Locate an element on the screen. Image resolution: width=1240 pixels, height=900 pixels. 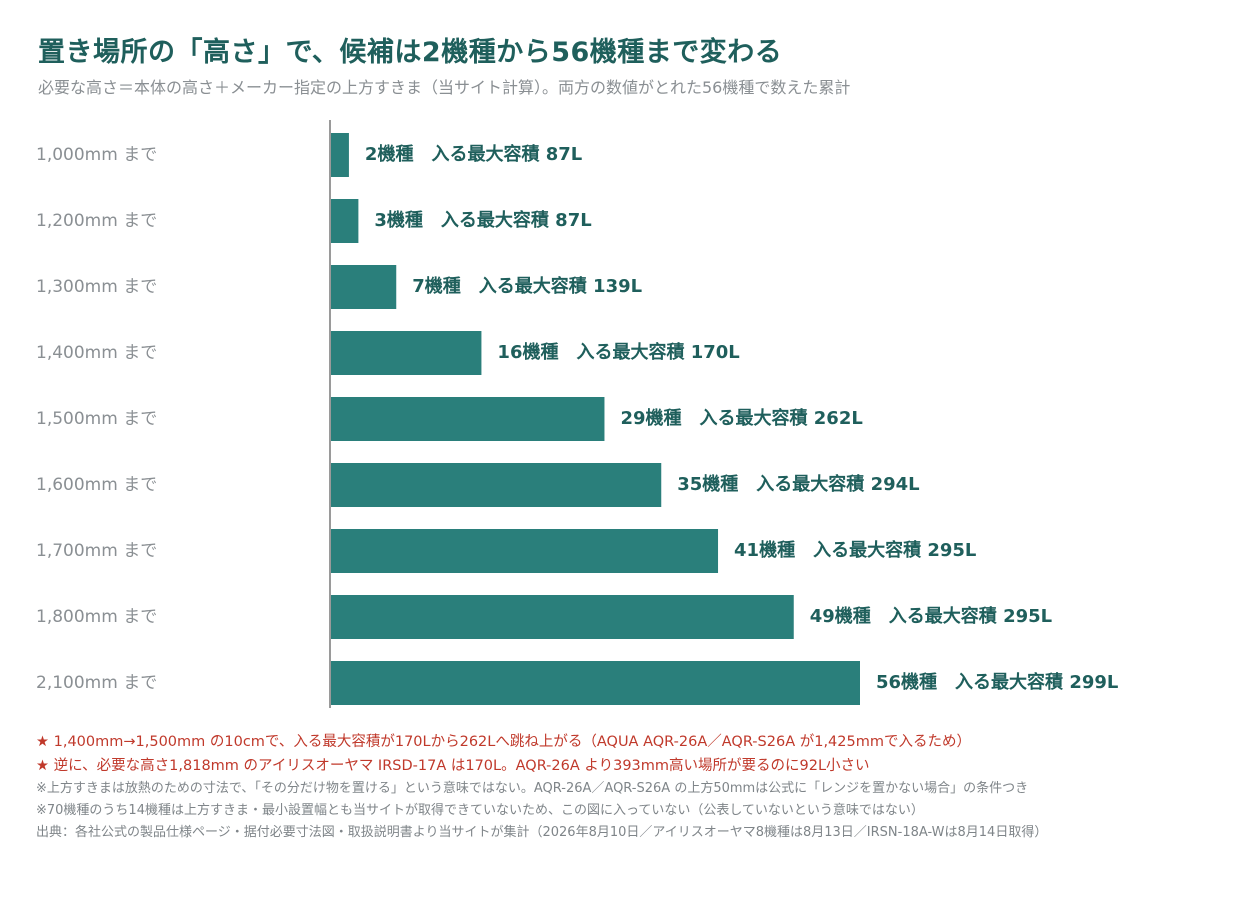
category-label: 1,800mm まで is located at coordinates (96, 617).